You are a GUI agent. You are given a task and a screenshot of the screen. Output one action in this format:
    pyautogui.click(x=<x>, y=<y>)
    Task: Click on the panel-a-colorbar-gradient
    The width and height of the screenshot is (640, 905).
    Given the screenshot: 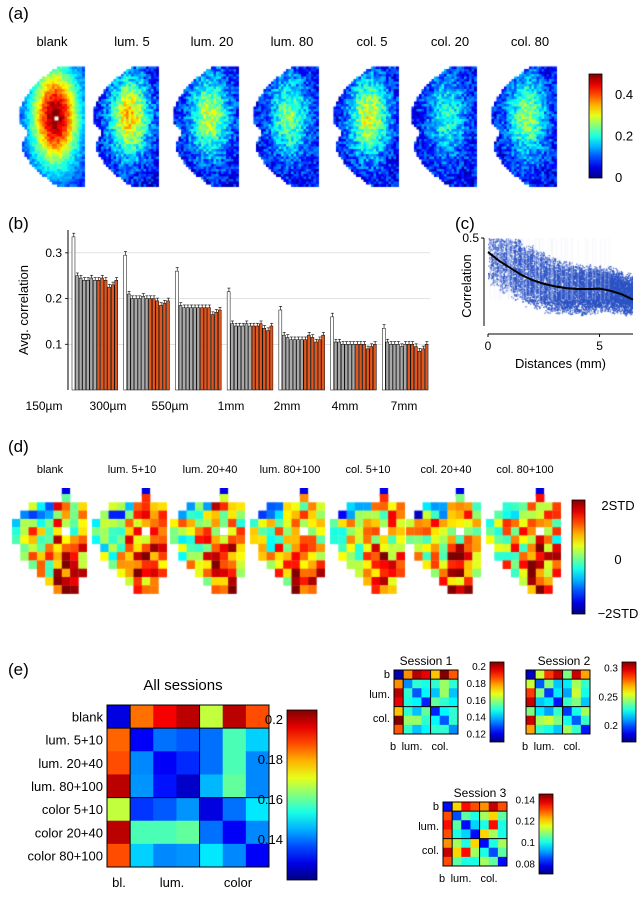 What is the action you would take?
    pyautogui.click(x=595, y=126)
    